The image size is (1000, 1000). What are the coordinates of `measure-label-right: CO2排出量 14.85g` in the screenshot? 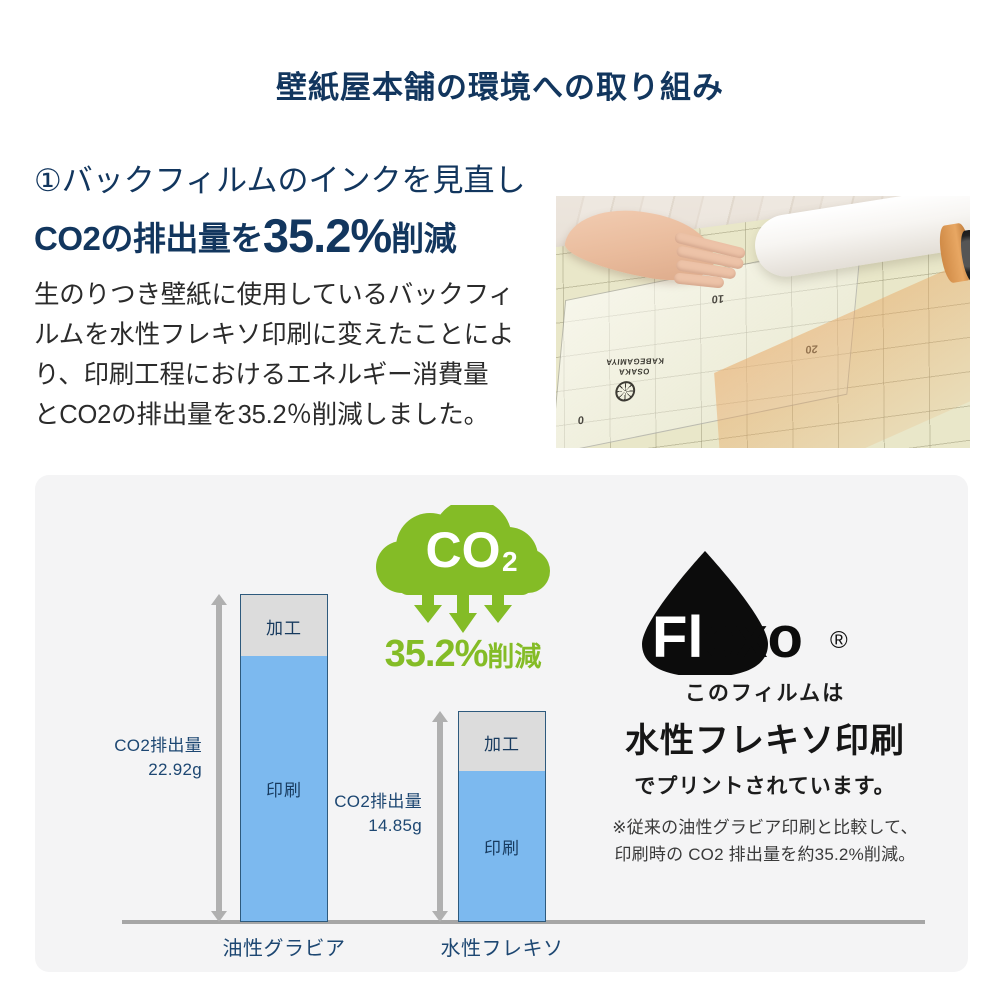 It's located at (367, 814).